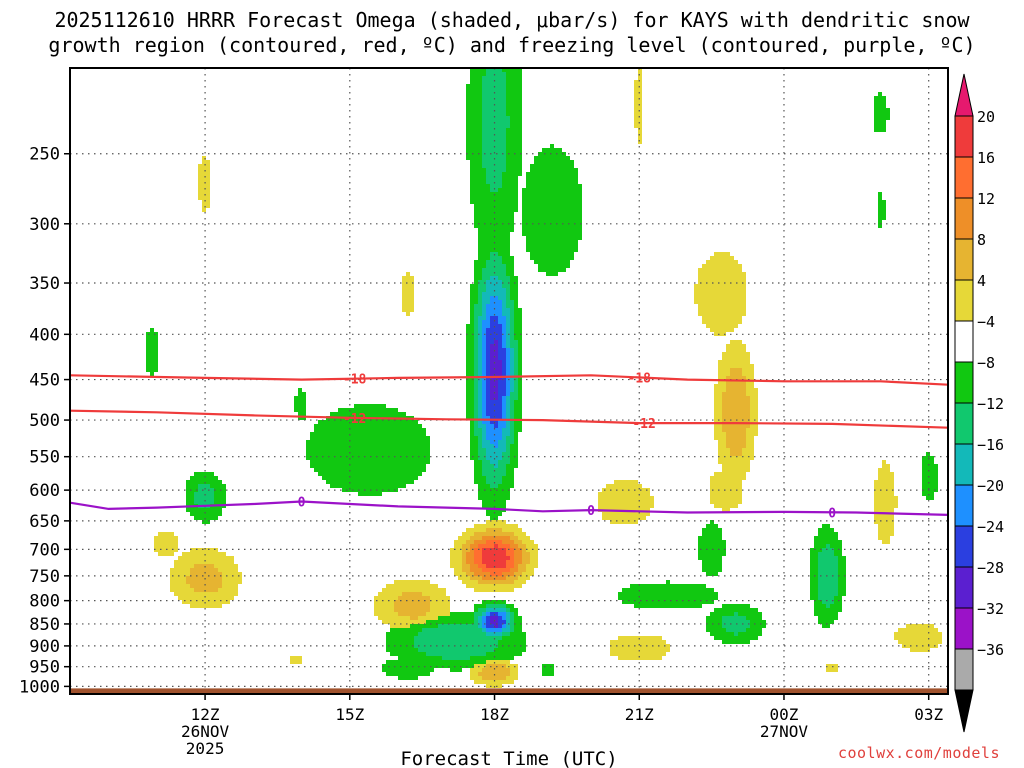  What do you see at coordinates (981, 281) in the screenshot?
I see `colorbar-label: 4` at bounding box center [981, 281].